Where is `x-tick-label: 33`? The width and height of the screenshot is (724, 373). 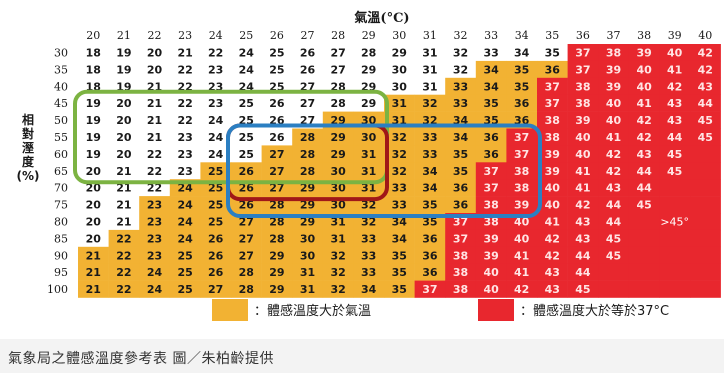 x-tick-label: 33 is located at coordinates (491, 35).